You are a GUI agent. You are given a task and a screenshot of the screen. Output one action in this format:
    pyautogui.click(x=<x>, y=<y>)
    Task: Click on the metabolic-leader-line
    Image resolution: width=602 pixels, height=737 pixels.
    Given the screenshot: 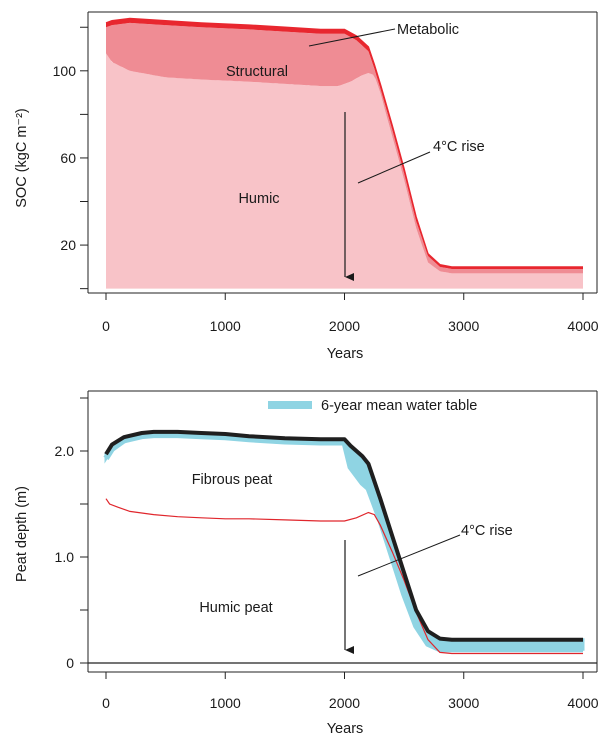 What is the action you would take?
    pyautogui.click(x=352, y=37)
    